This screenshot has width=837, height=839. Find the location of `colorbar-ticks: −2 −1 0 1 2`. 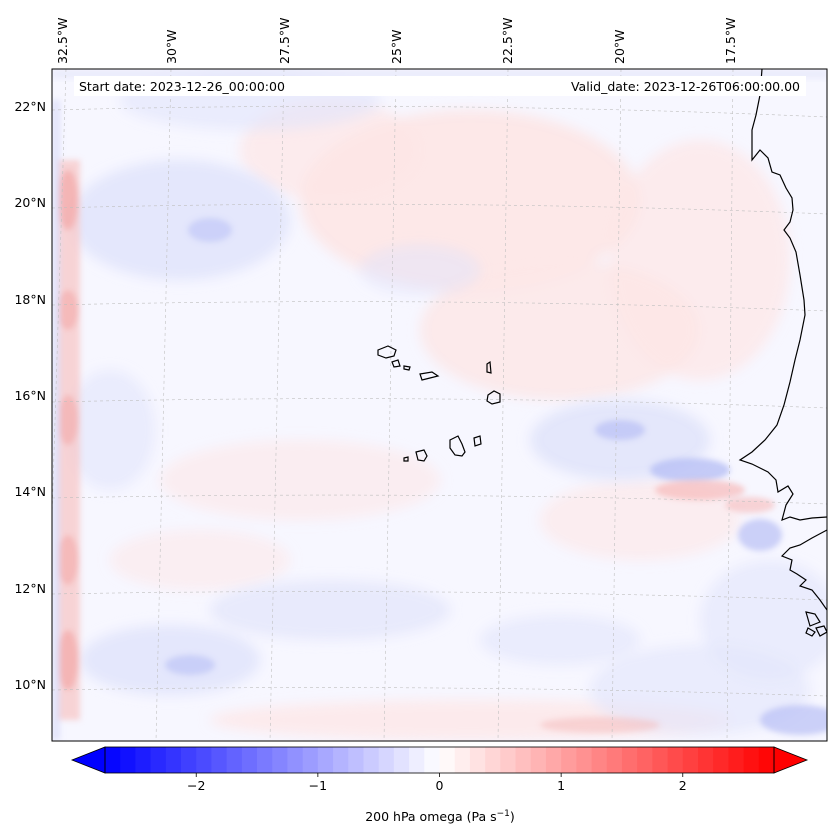

colorbar-ticks: −2 −1 0 1 2 is located at coordinates (437, 783).